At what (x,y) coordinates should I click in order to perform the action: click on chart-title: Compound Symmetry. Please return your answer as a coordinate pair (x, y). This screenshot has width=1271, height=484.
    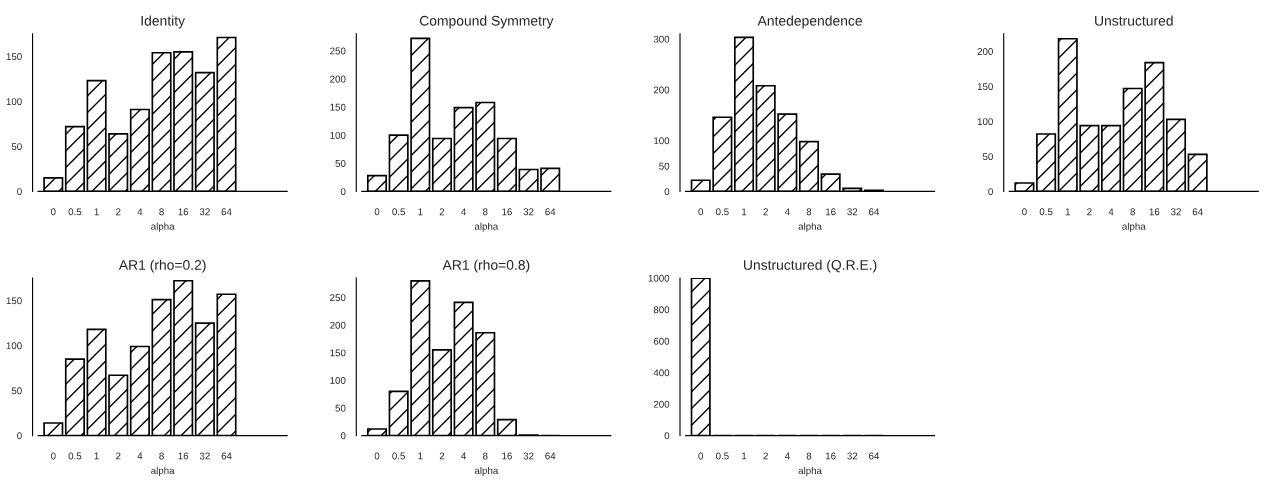
    Looking at the image, I should click on (486, 22).